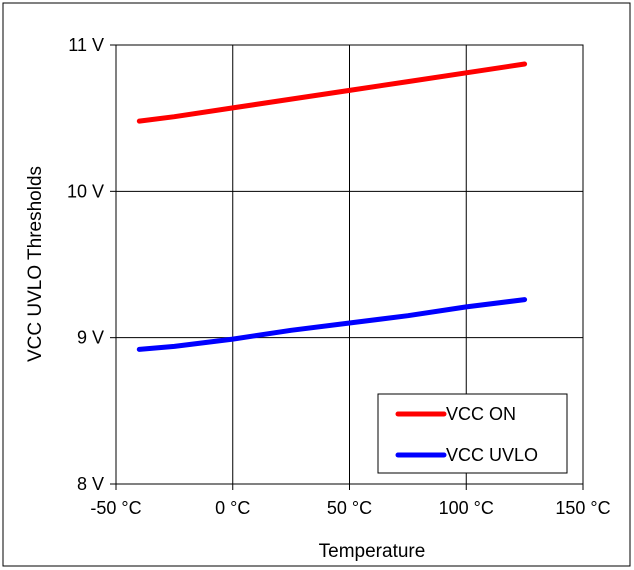 The width and height of the screenshot is (634, 570). What do you see at coordinates (85, 191) in the screenshot?
I see `y-tick-label: 10 V` at bounding box center [85, 191].